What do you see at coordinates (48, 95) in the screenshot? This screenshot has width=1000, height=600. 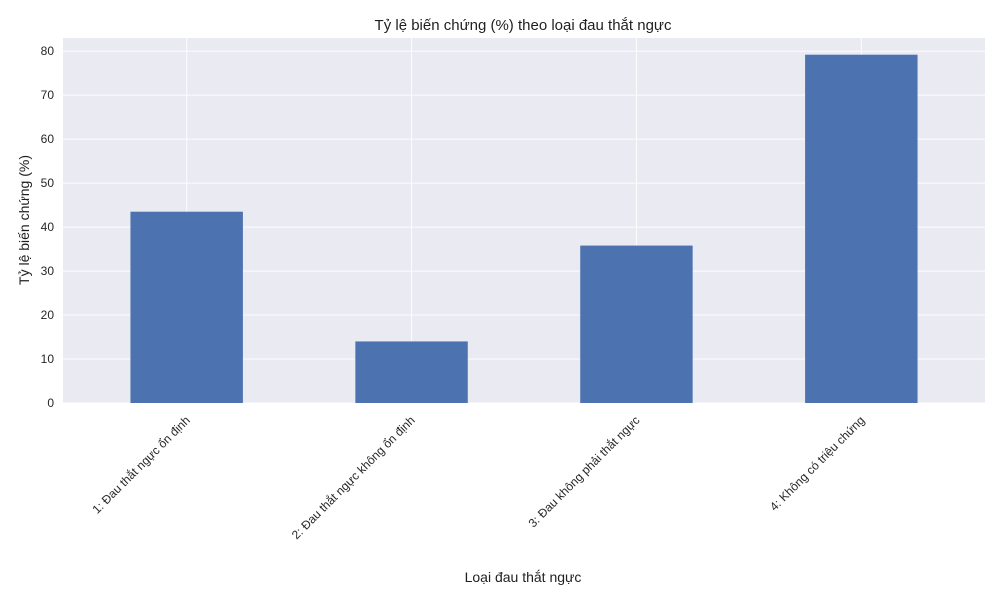 I see `y-tick-label: 70` at bounding box center [48, 95].